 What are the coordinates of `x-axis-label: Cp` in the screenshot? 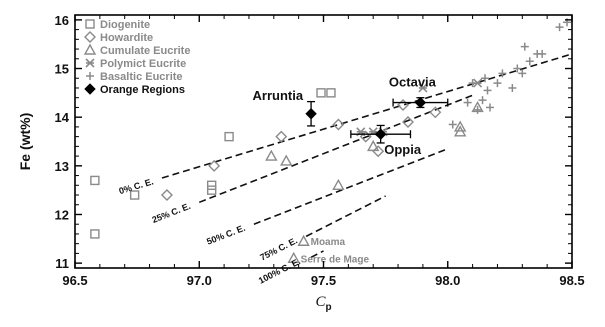 It's located at (323, 303).